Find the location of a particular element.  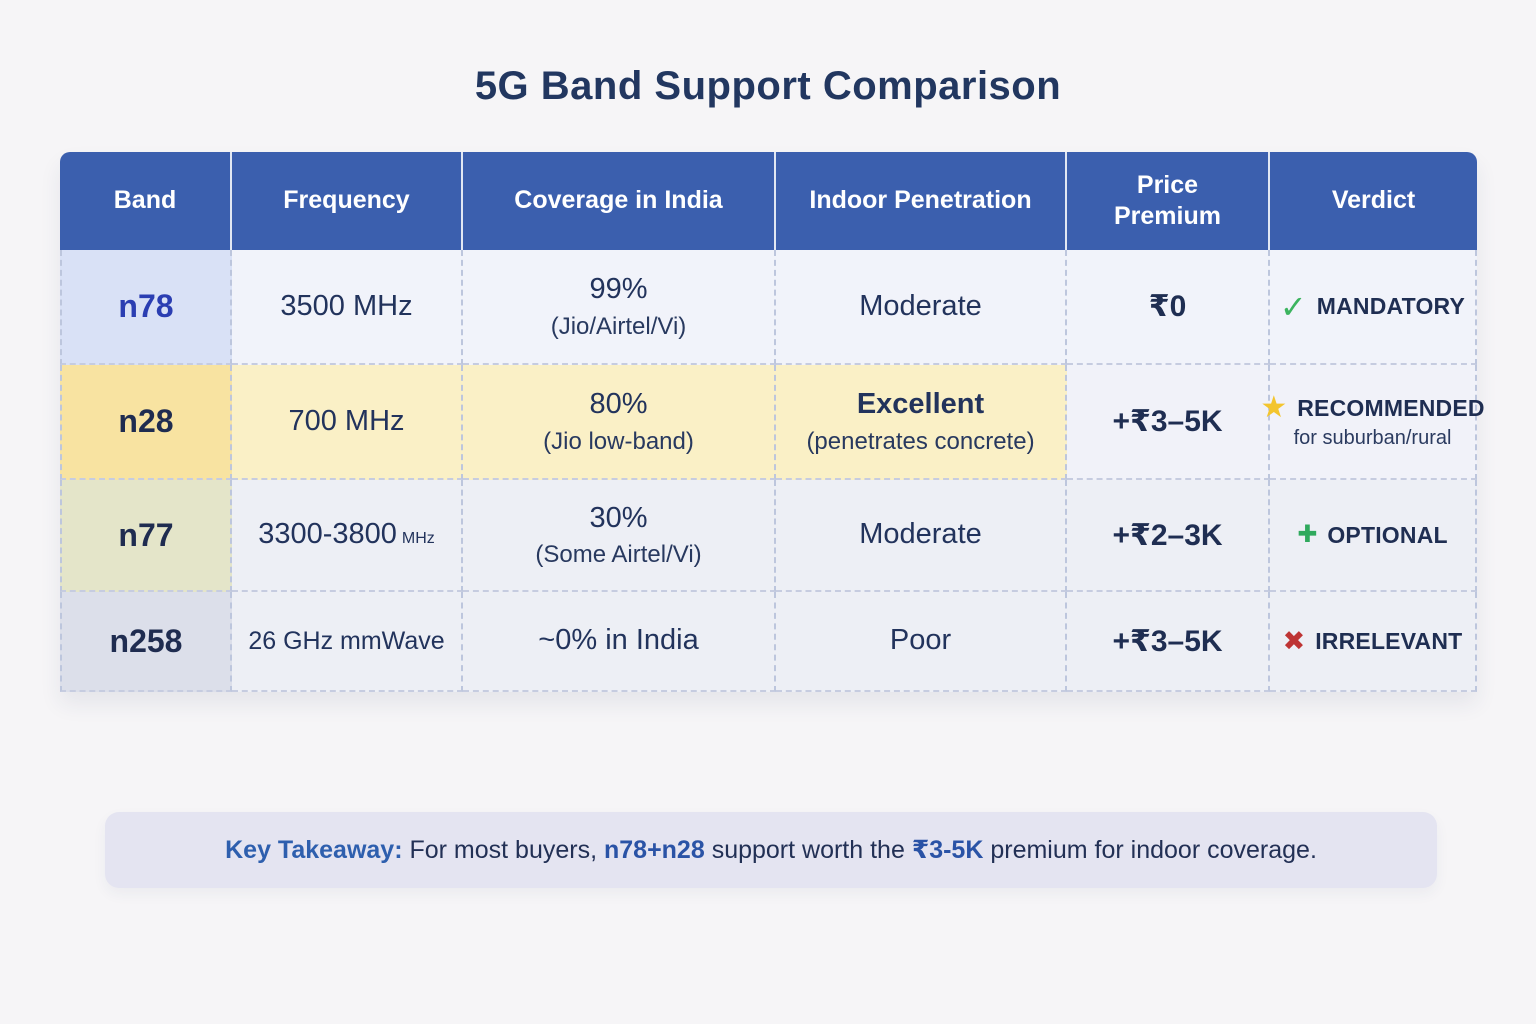

cell-indoor-n258: Poor is located at coordinates (921, 642).